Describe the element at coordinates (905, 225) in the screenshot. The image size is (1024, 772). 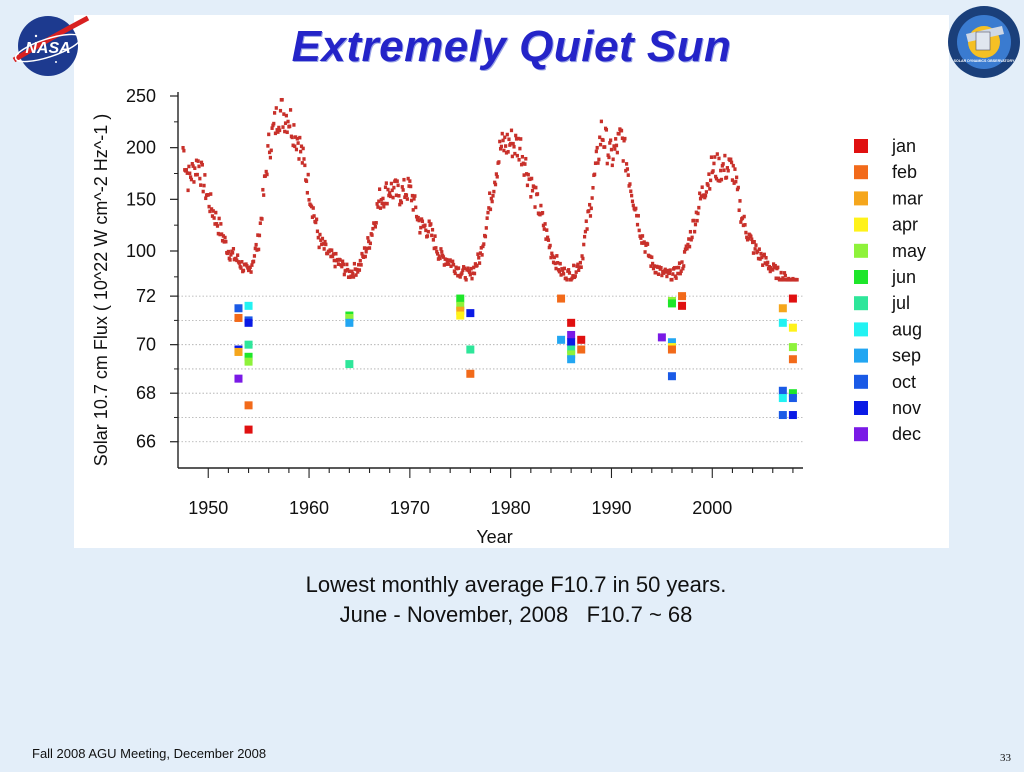
I see `legend-label-apr: apr` at that location.